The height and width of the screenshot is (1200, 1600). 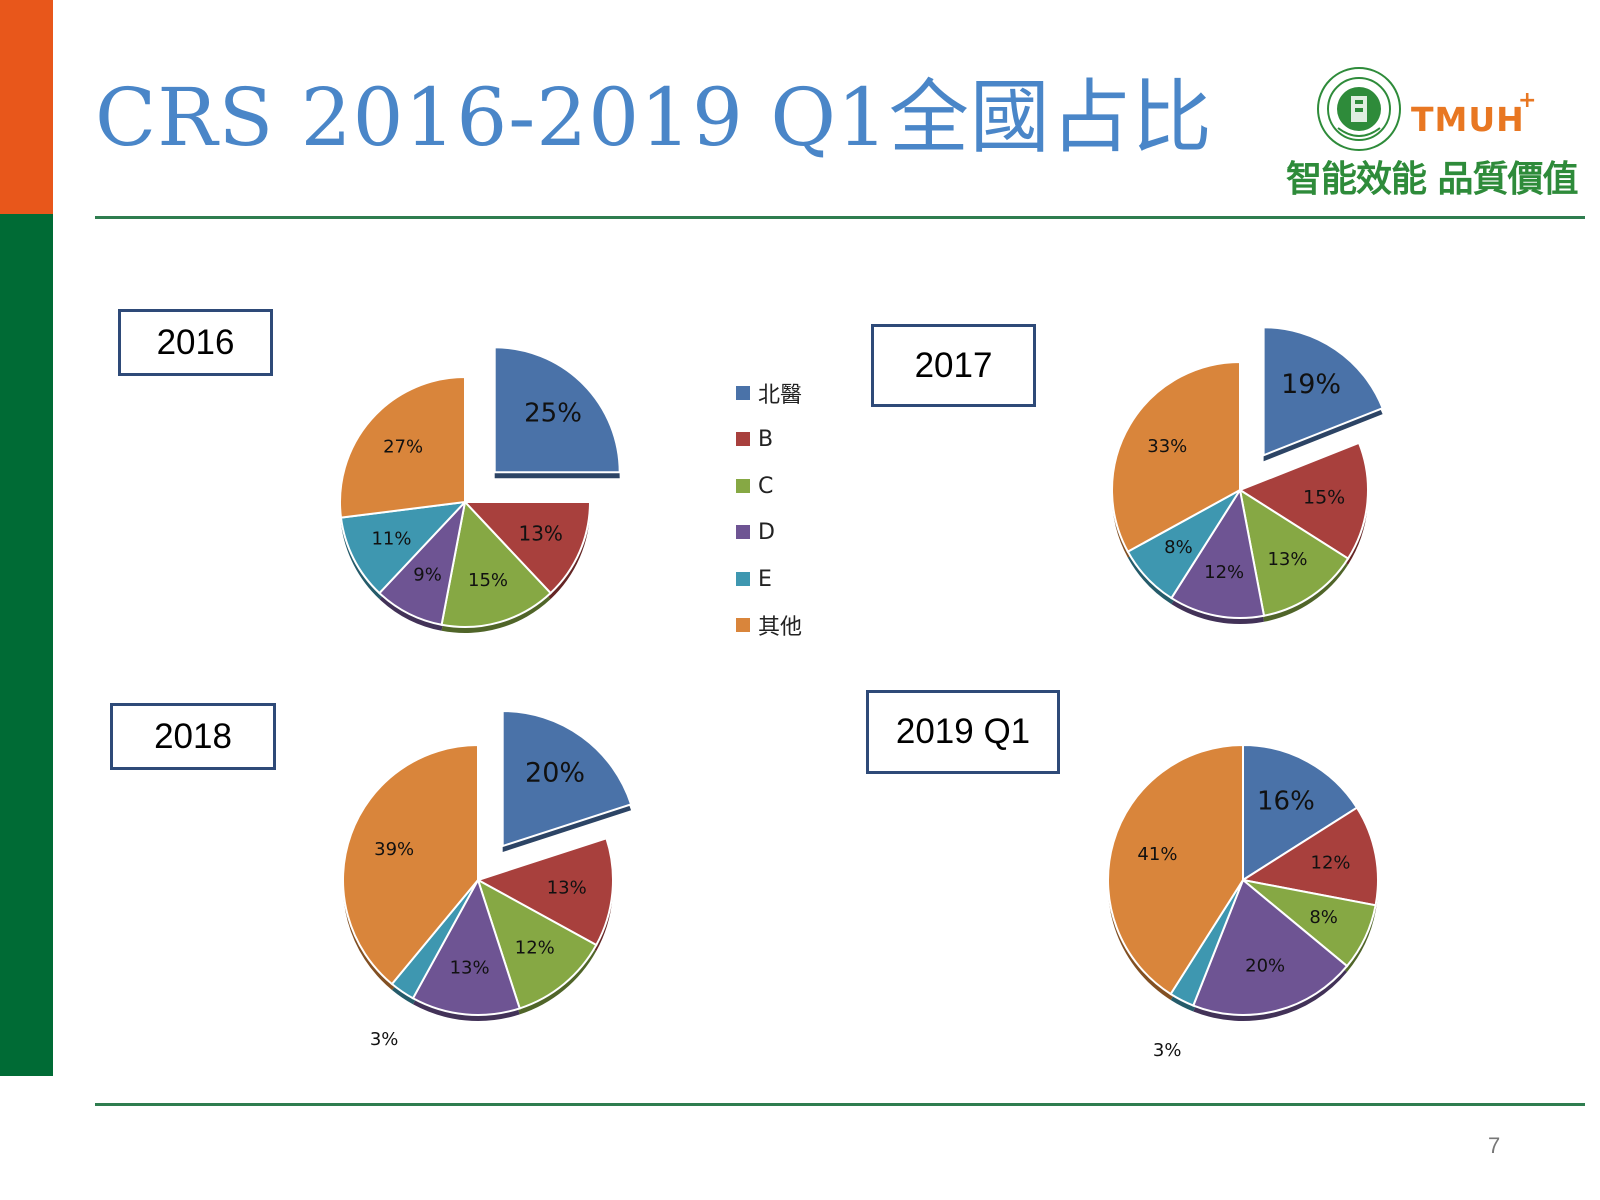 I want to click on pie-chart-2018: 20% 13% 12% 13% 3% 39%, so click(x=487, y=880).